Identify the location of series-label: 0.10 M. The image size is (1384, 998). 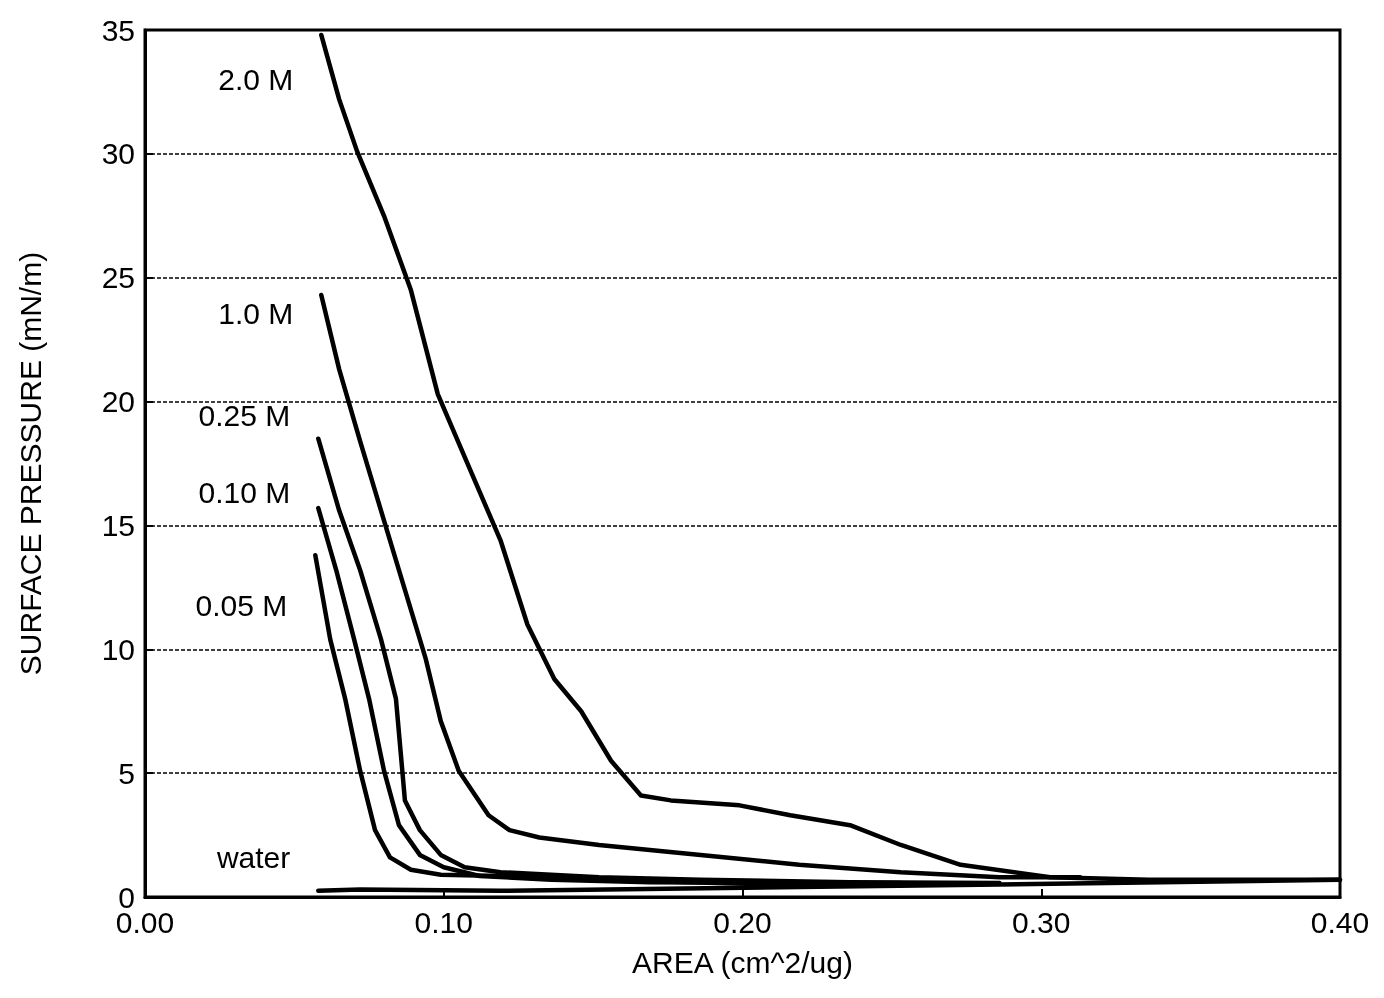
(244, 492).